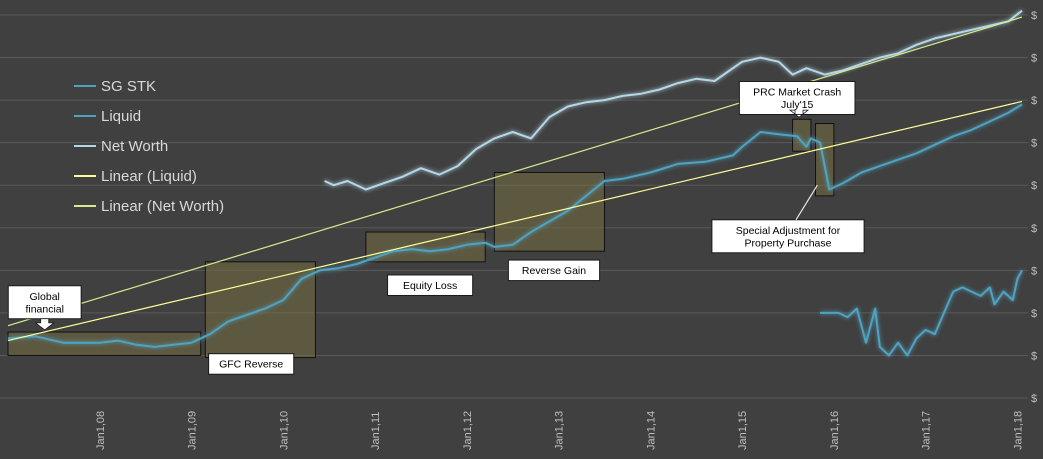  I want to click on legend-item-label: Net Worth, so click(134, 146).